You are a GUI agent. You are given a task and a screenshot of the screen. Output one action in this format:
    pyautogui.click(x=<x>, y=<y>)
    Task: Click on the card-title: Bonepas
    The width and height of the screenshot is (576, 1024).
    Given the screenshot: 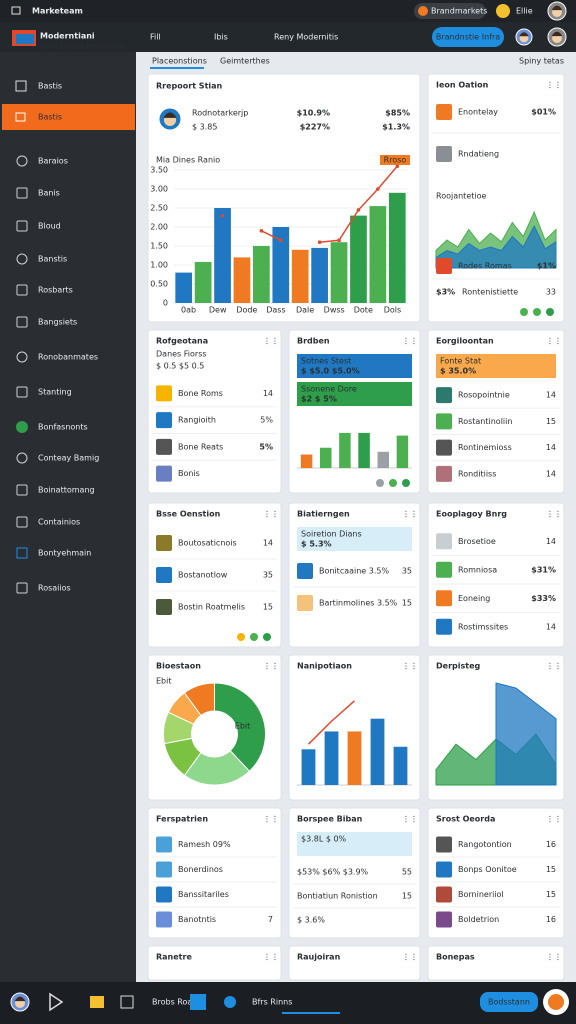 What is the action you would take?
    pyautogui.click(x=455, y=957)
    